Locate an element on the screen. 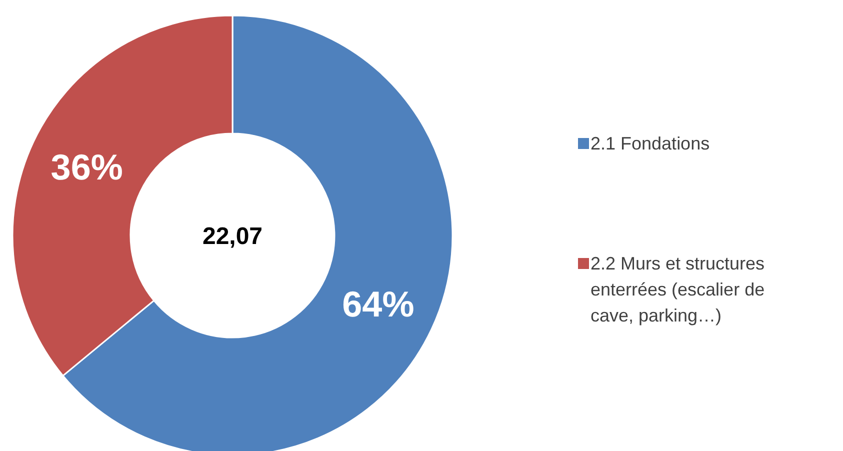  data-label: 64% is located at coordinates (378, 304).